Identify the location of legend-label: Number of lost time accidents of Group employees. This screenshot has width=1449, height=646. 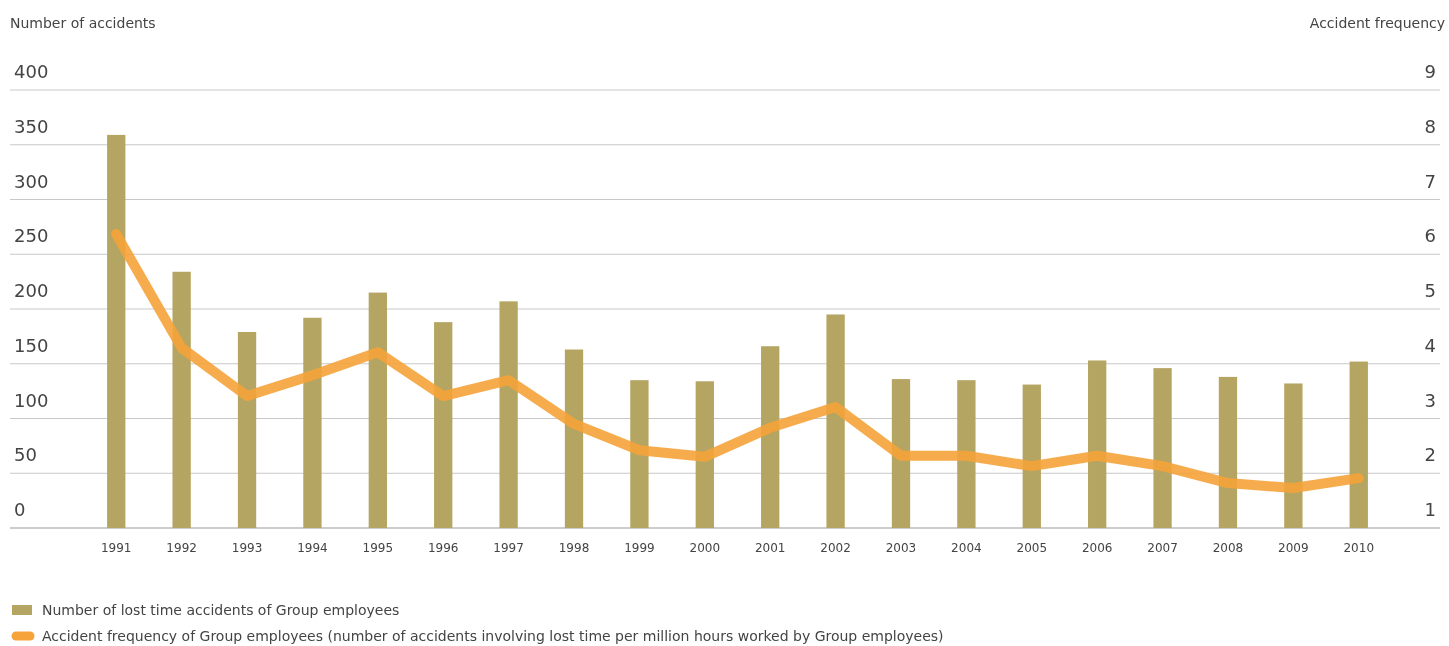
(221, 610).